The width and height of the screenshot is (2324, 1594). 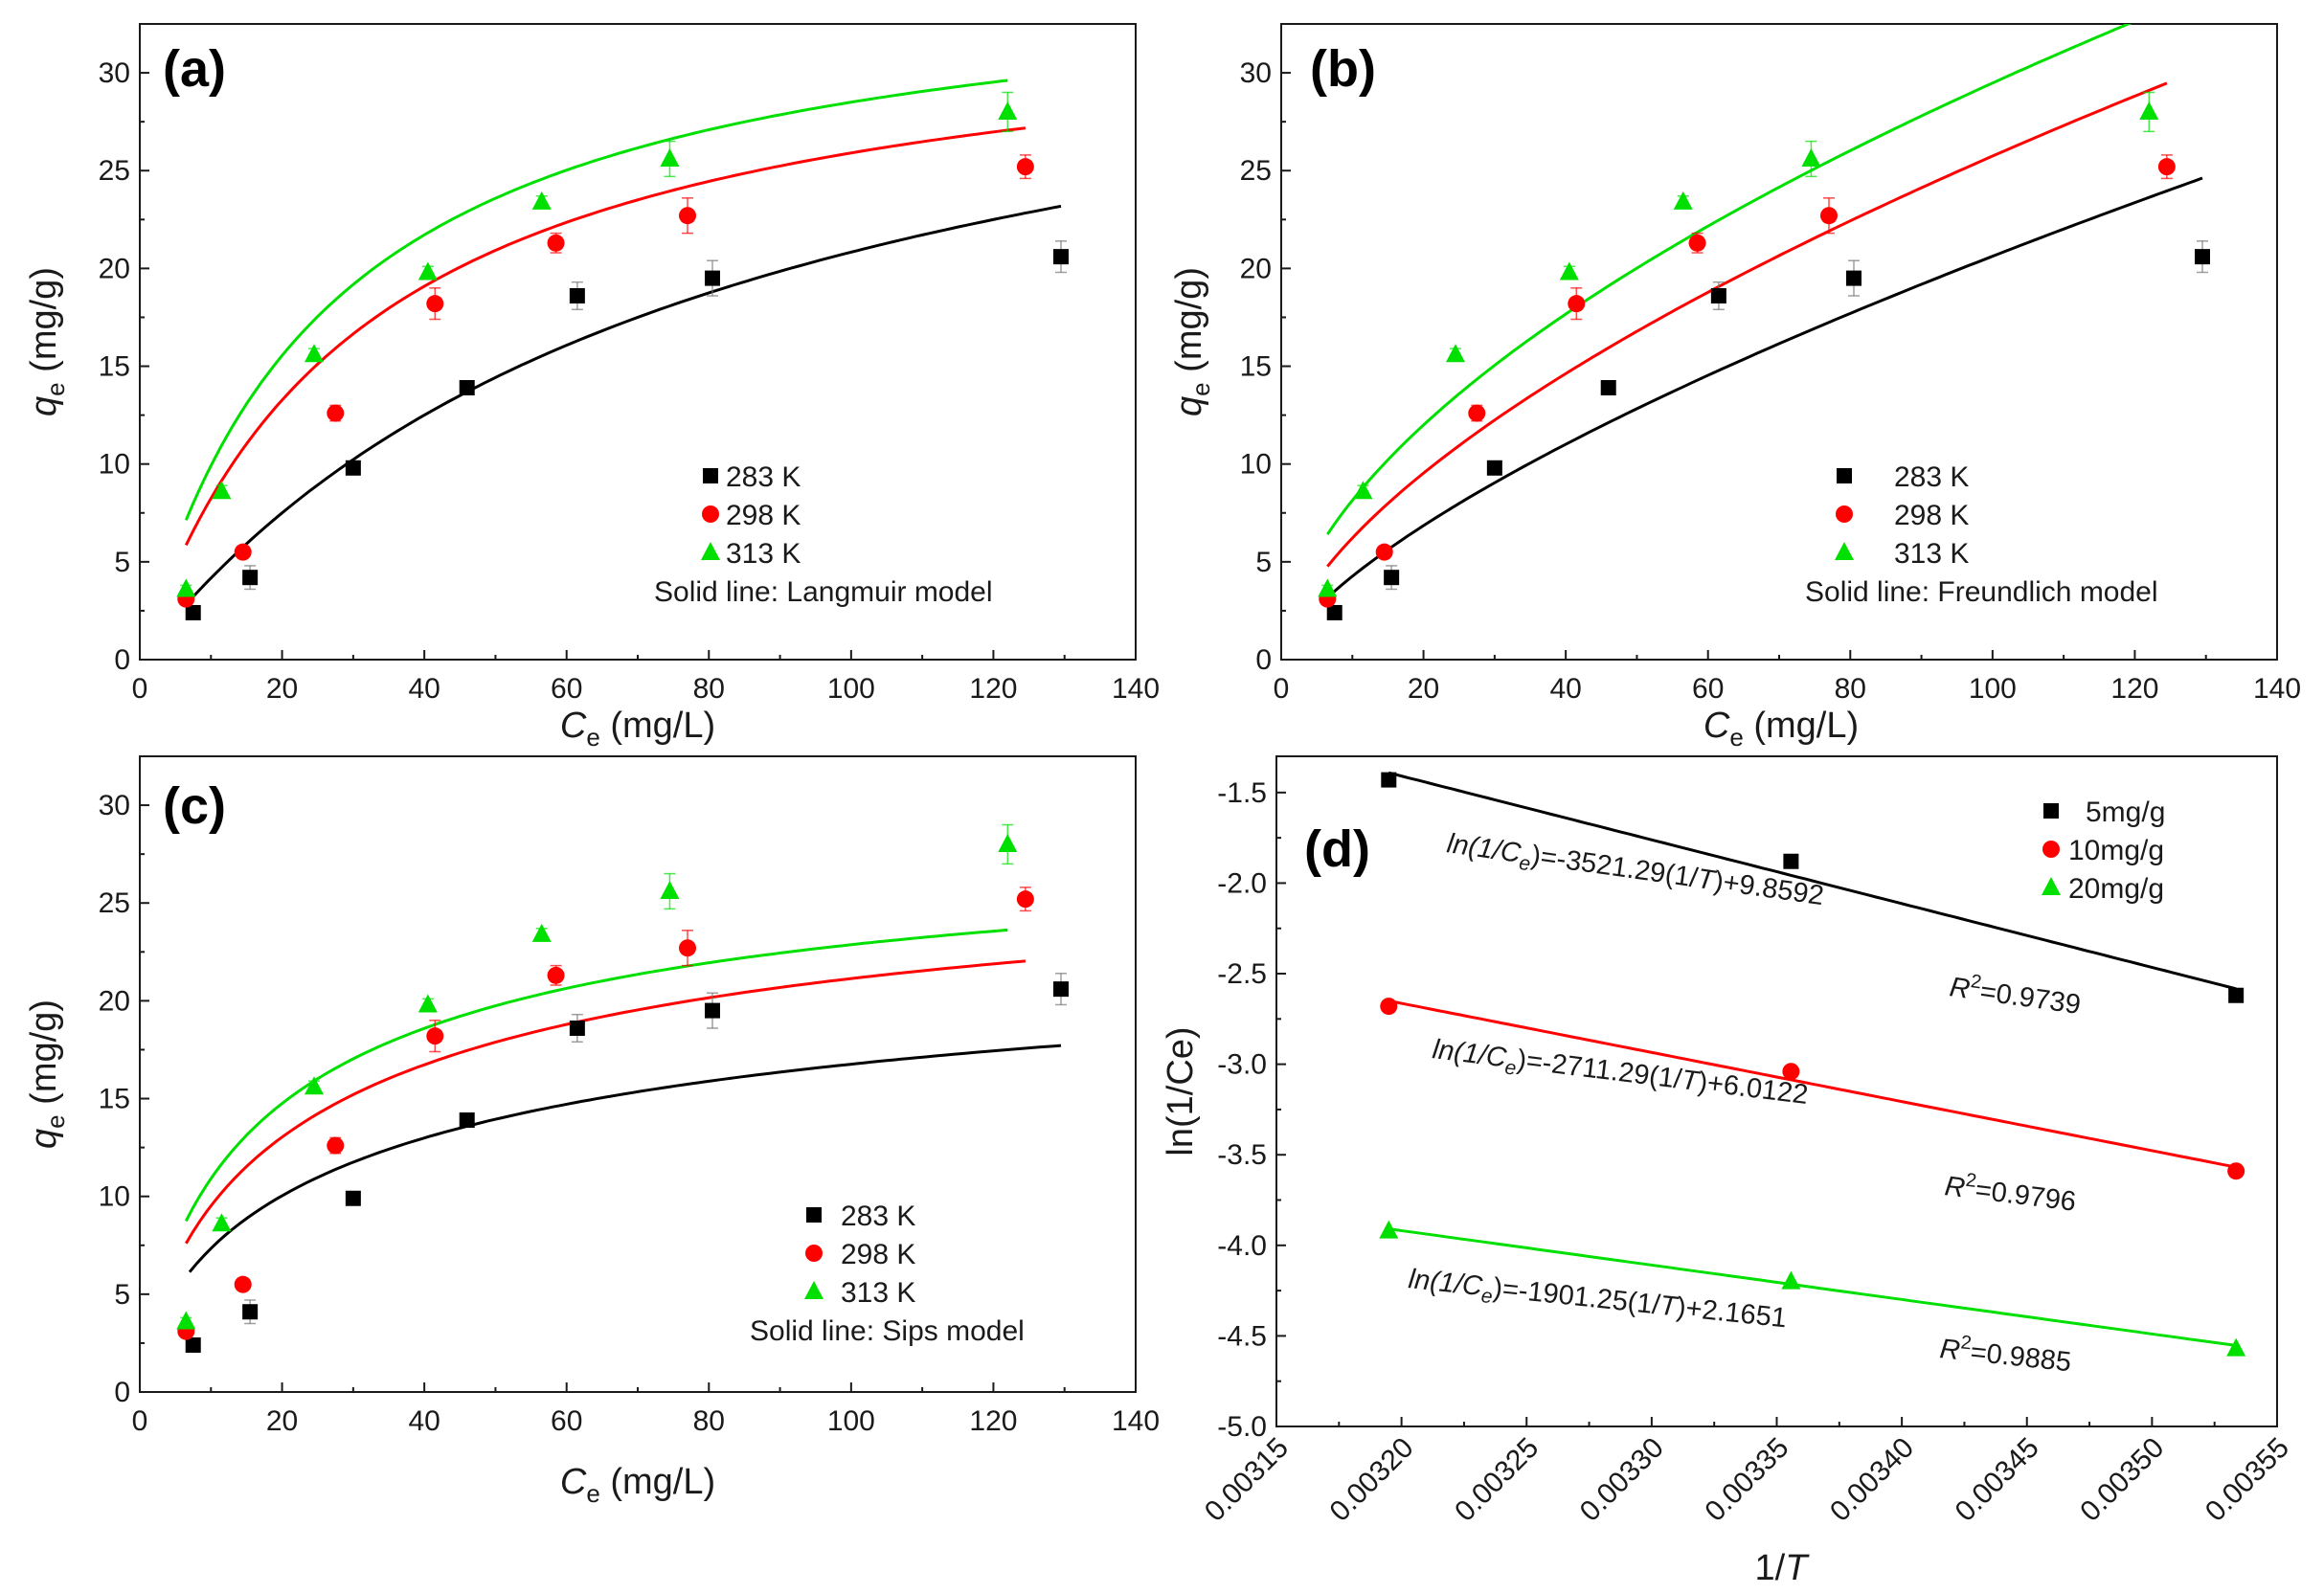 I want to click on panel-b-ytick-label-3: 15, so click(x=1256, y=367).